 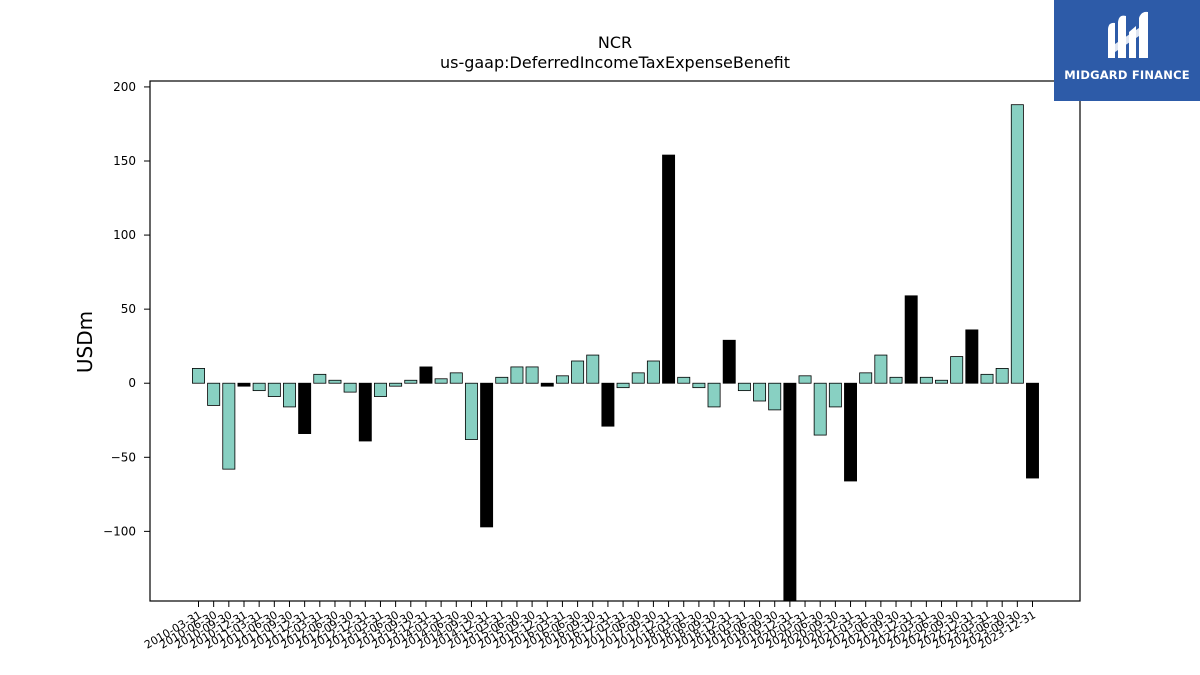 I want to click on y-axis: −100 −50 0 50 100 150 200, so click(x=126, y=309).